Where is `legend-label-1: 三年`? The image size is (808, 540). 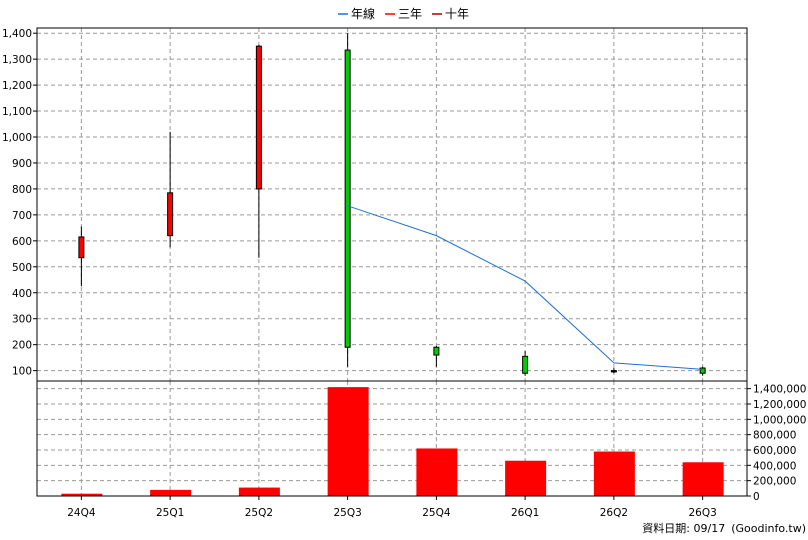
legend-label-1: 三年 is located at coordinates (410, 14).